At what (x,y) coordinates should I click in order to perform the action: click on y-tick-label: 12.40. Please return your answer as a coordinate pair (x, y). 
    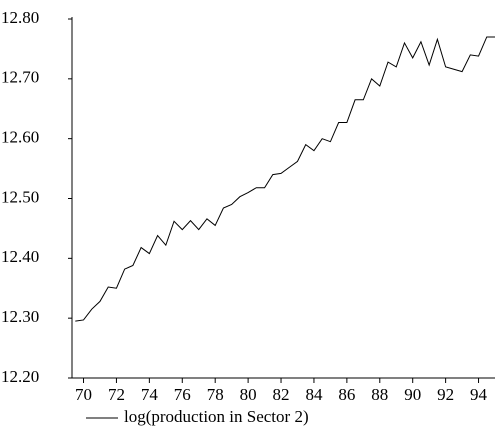
    Looking at the image, I should click on (20, 256).